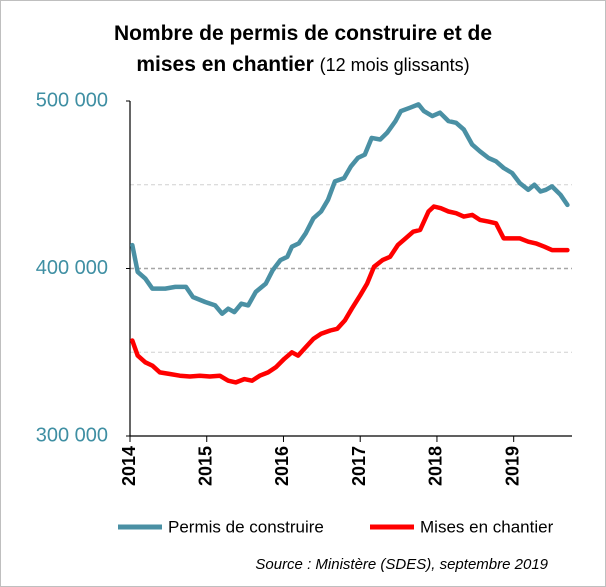 The height and width of the screenshot is (587, 606). What do you see at coordinates (72, 435) in the screenshot?
I see `y-tick-label: 300 000` at bounding box center [72, 435].